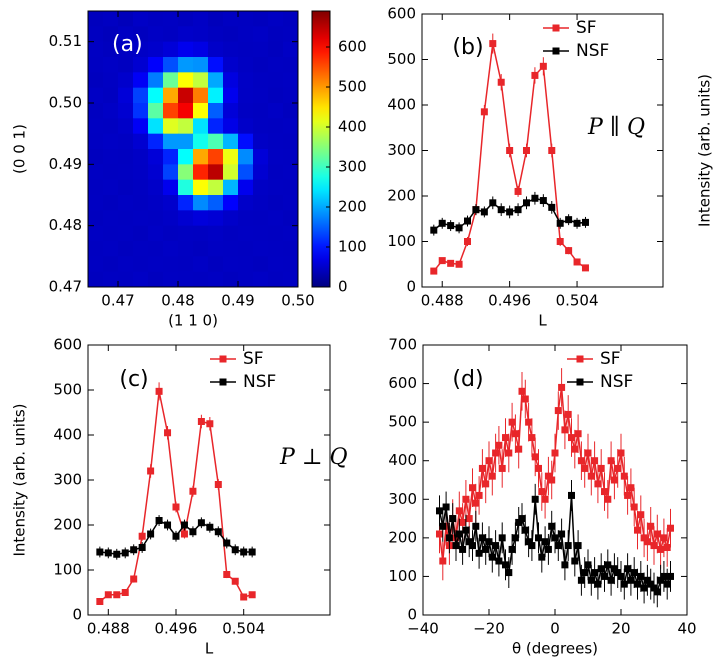 This screenshot has height=657, width=720. What do you see at coordinates (67, 570) in the screenshot?
I see `y-tick-label: 100` at bounding box center [67, 570].